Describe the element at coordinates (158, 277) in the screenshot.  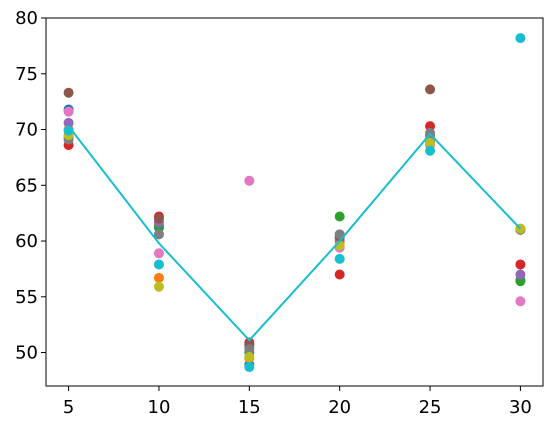
I see `scatter-point-s1-p1` at that location.